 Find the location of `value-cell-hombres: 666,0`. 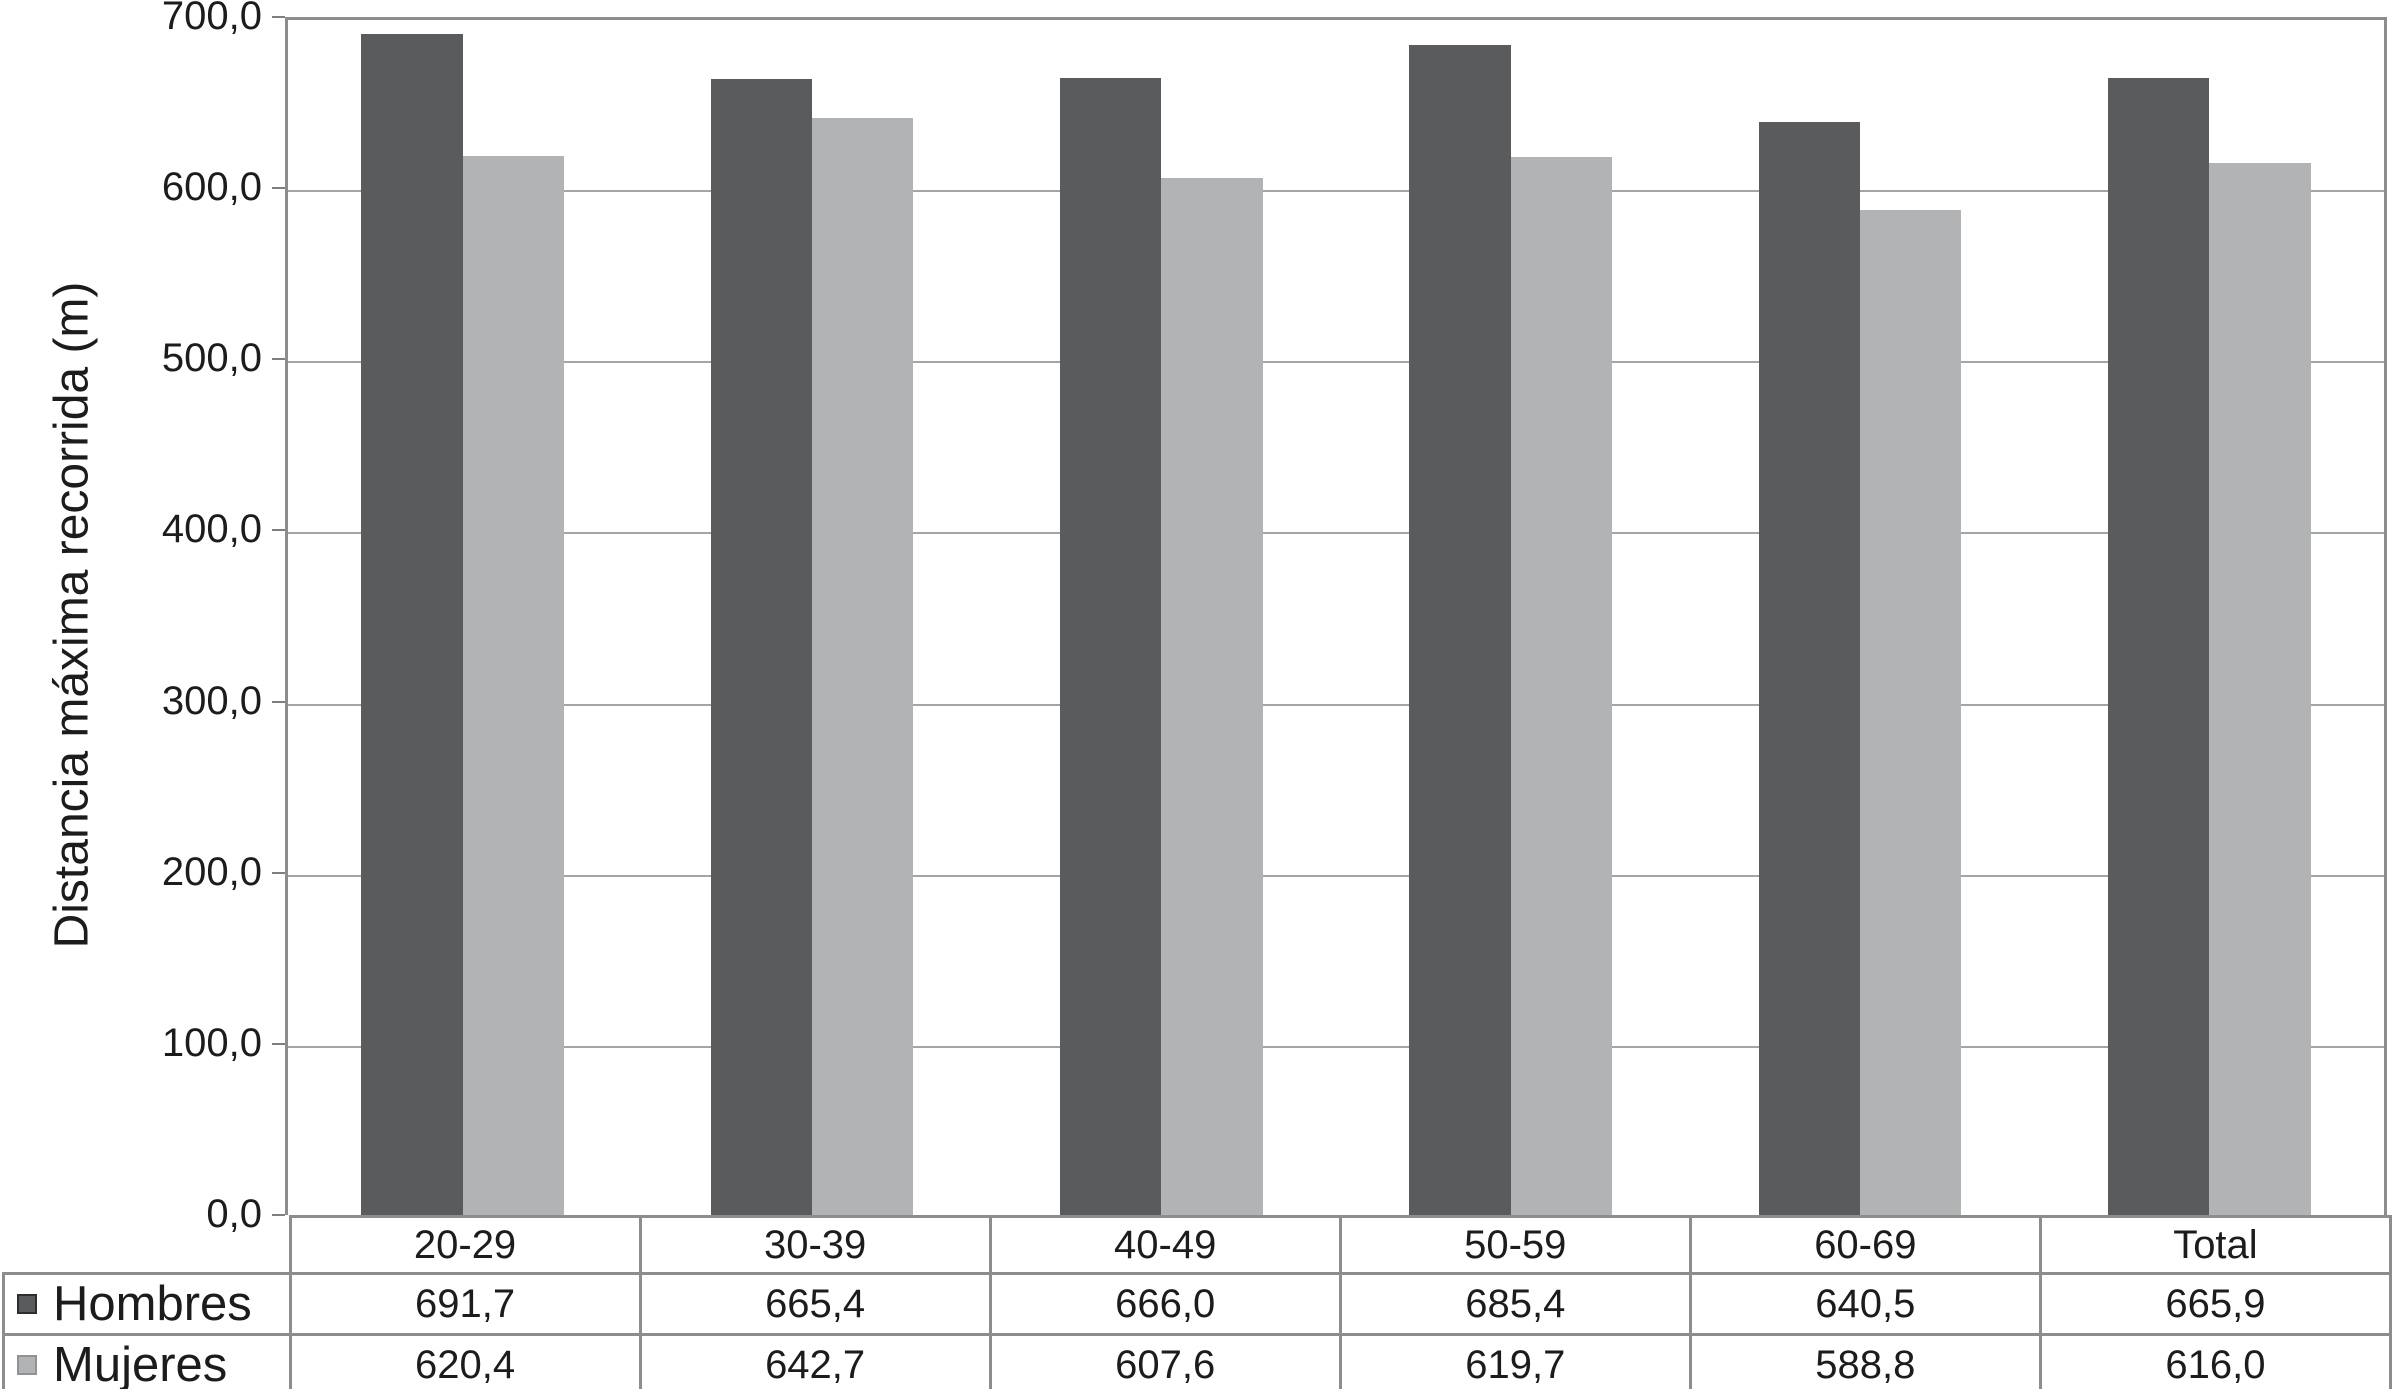

value-cell-hombres: 666,0 is located at coordinates (1165, 1304).